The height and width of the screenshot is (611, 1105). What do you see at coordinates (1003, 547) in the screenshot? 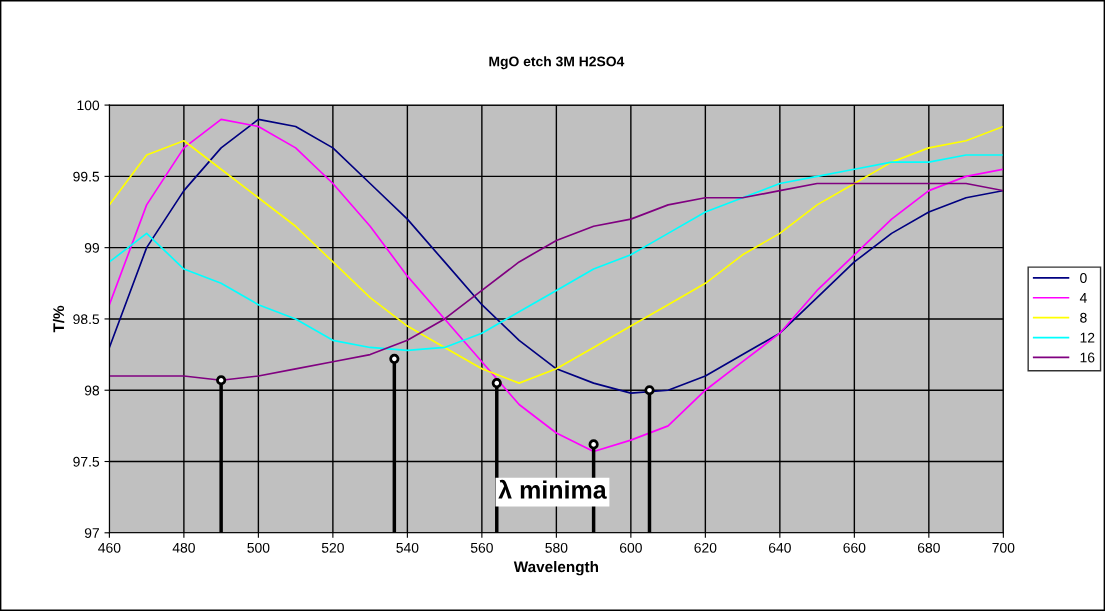
I see `x-tick-label: 700` at bounding box center [1003, 547].